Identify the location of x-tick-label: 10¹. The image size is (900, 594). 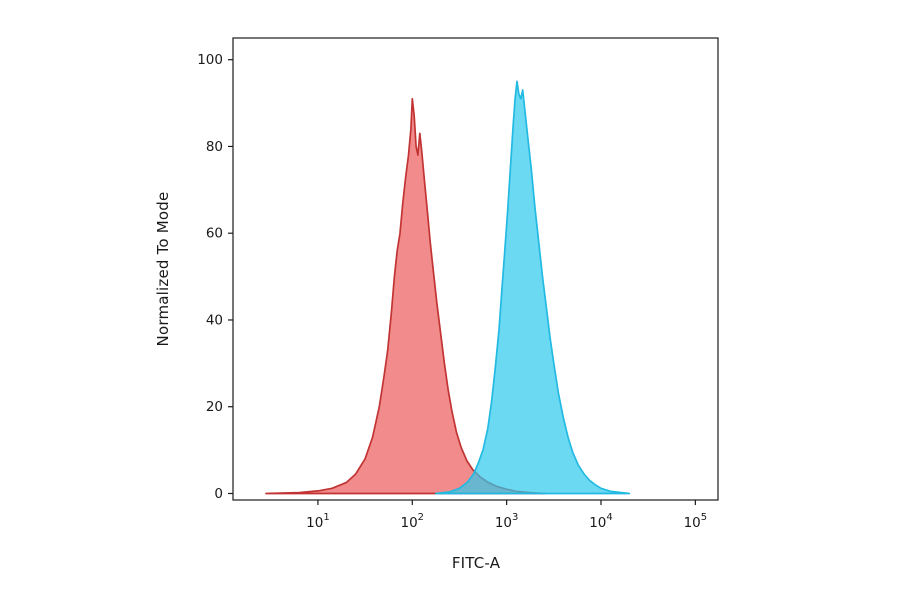
(318, 521).